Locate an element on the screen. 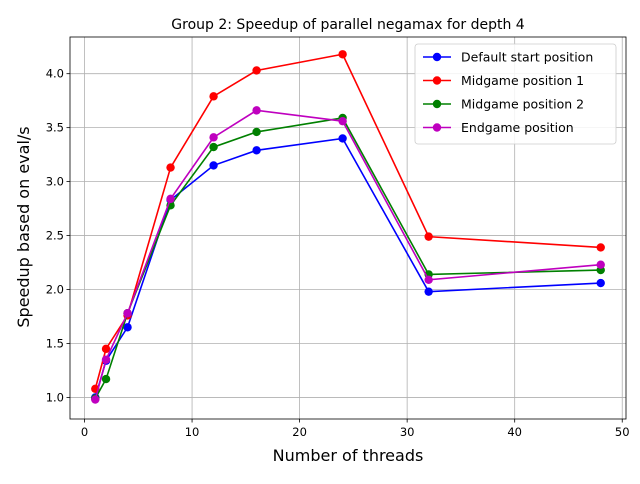  y-tick-label: 1.5 is located at coordinates (55, 343).